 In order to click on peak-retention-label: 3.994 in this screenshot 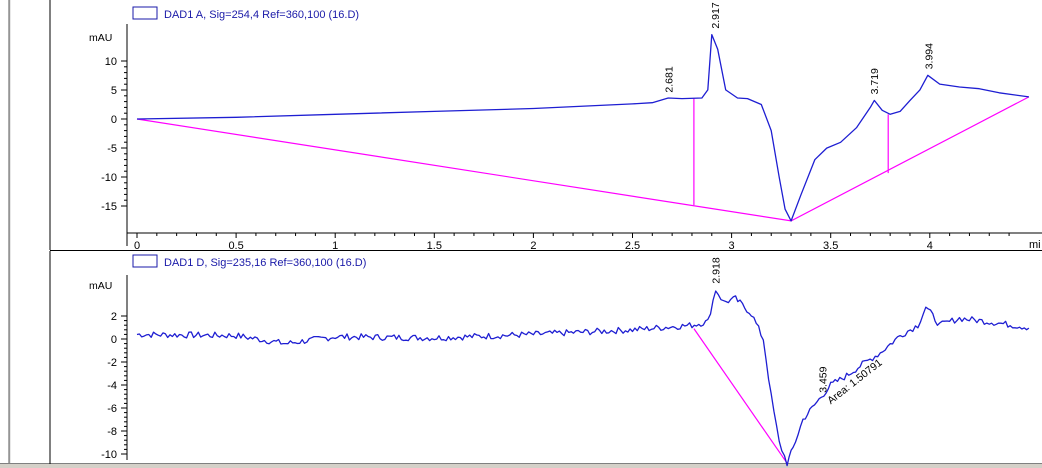, I will do `click(930, 56)`.